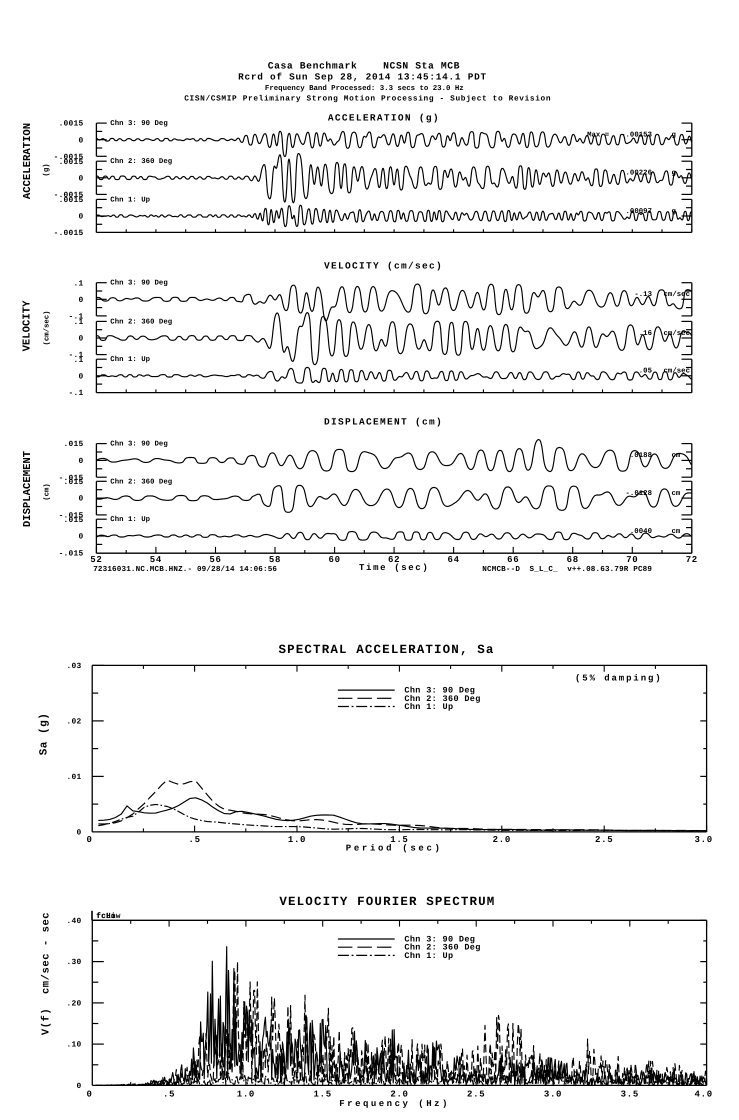  Describe the element at coordinates (384, 117) in the screenshot. I see `svg-text: ACCELERATION (g)` at that location.